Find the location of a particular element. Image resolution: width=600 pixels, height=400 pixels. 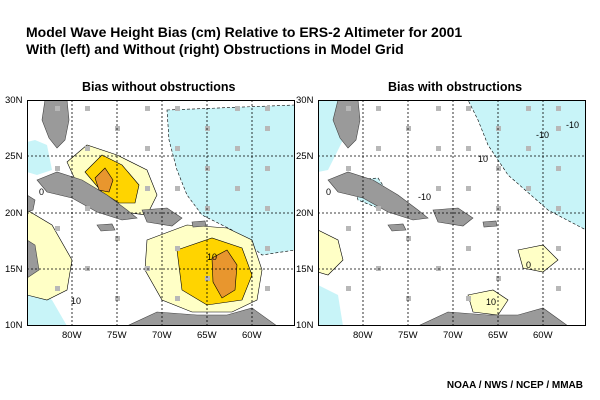

central-america-land is located at coordinates (33, 259).